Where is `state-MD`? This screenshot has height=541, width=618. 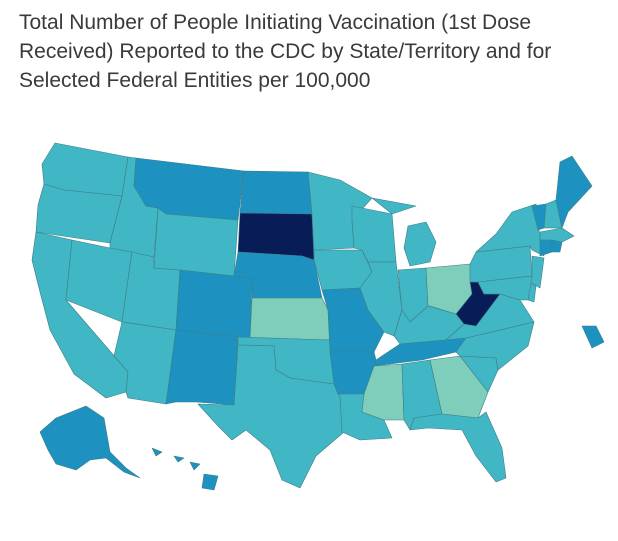 state-MD is located at coordinates (505, 288).